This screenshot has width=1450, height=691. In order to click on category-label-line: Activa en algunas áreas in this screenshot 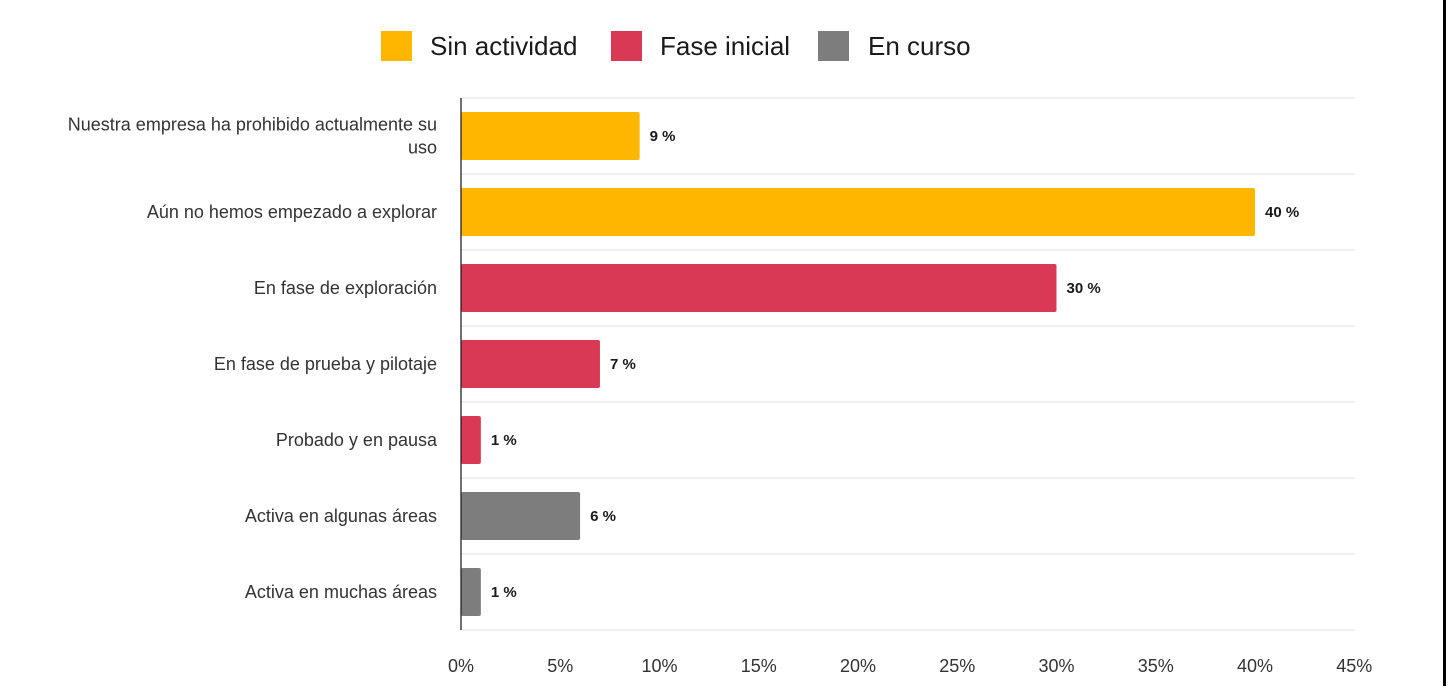, I will do `click(341, 516)`.